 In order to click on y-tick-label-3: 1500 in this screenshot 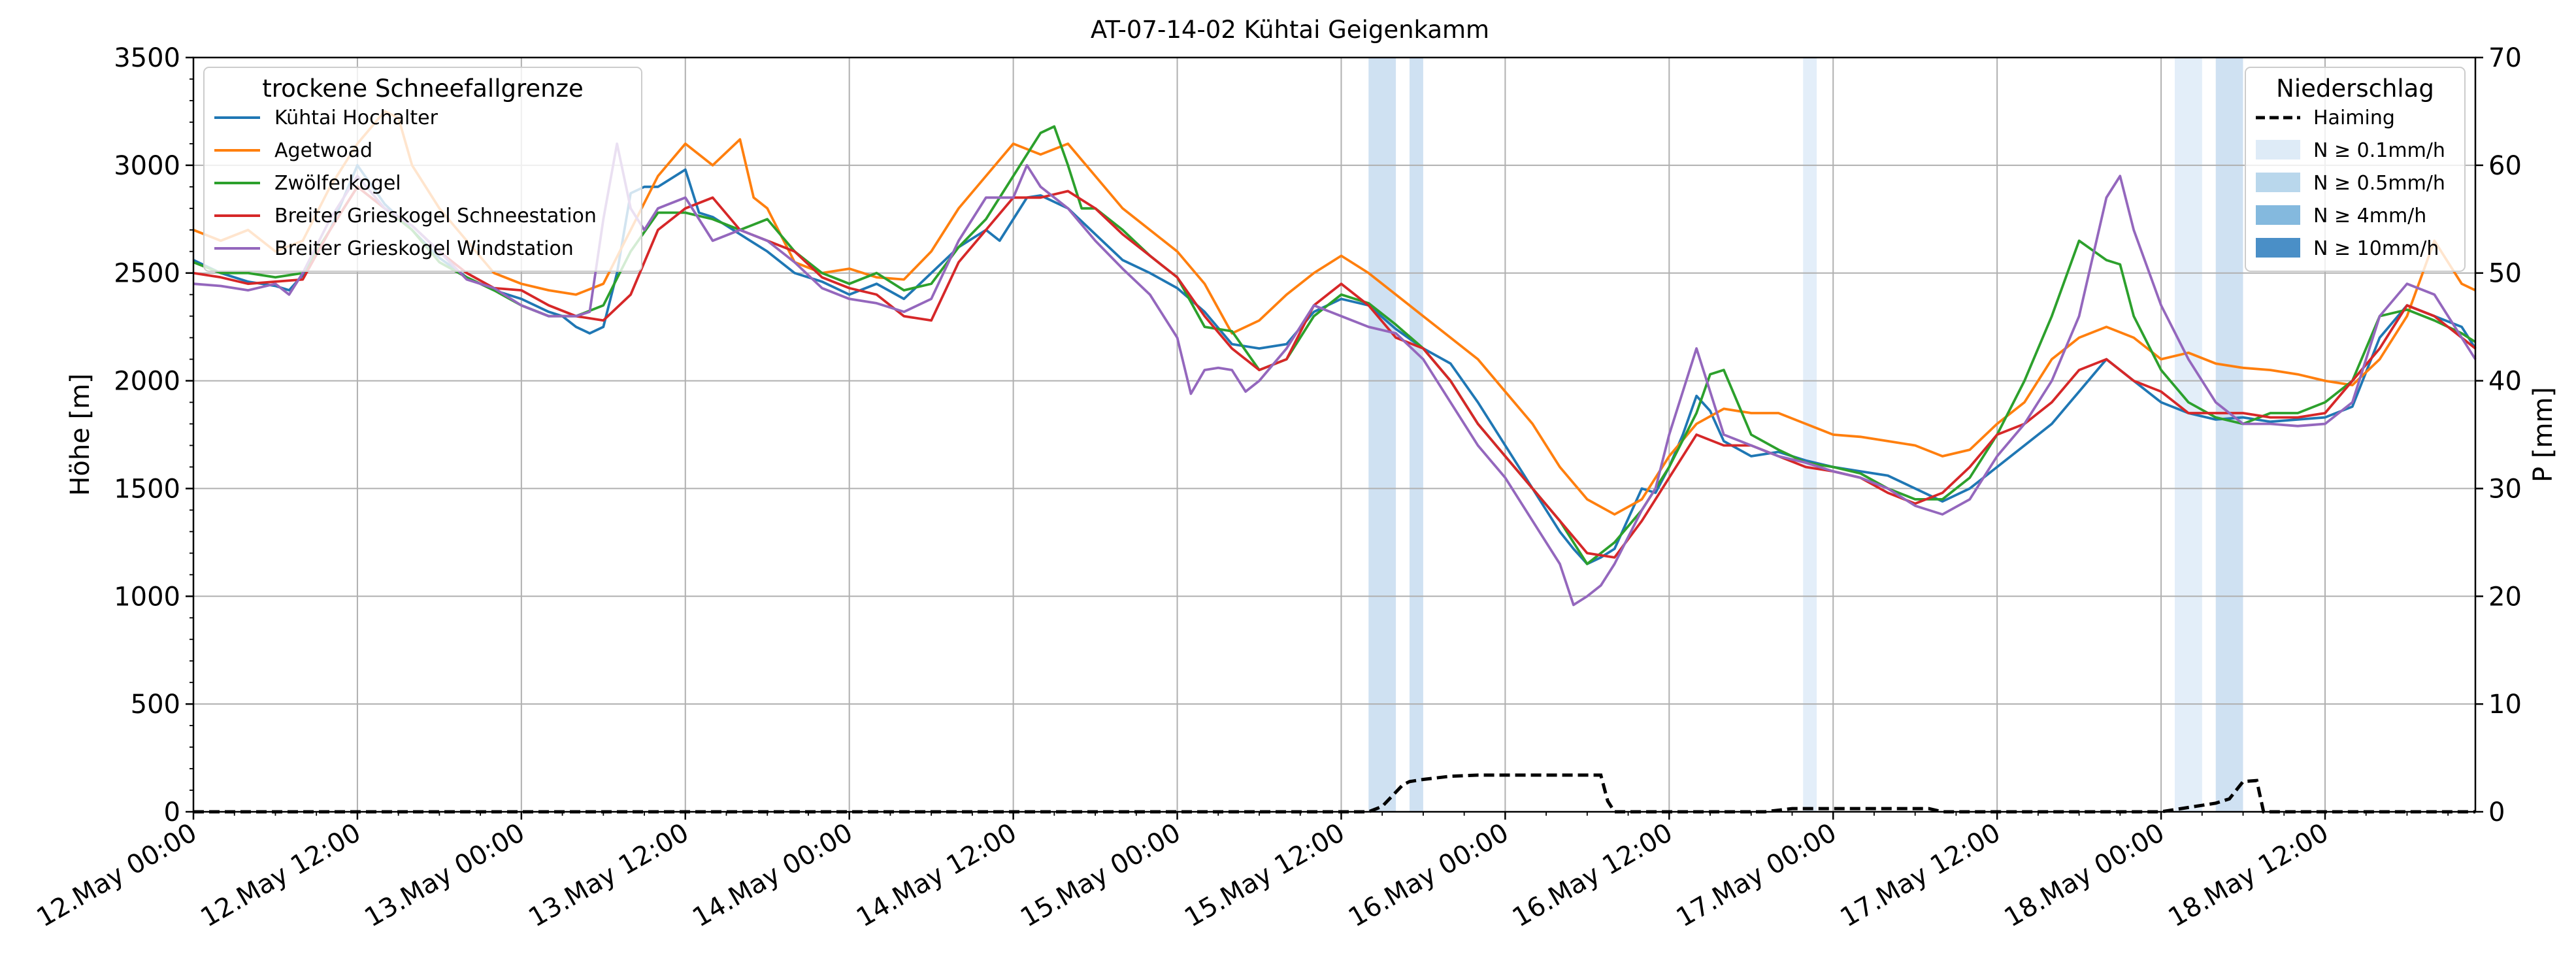, I will do `click(147, 489)`.